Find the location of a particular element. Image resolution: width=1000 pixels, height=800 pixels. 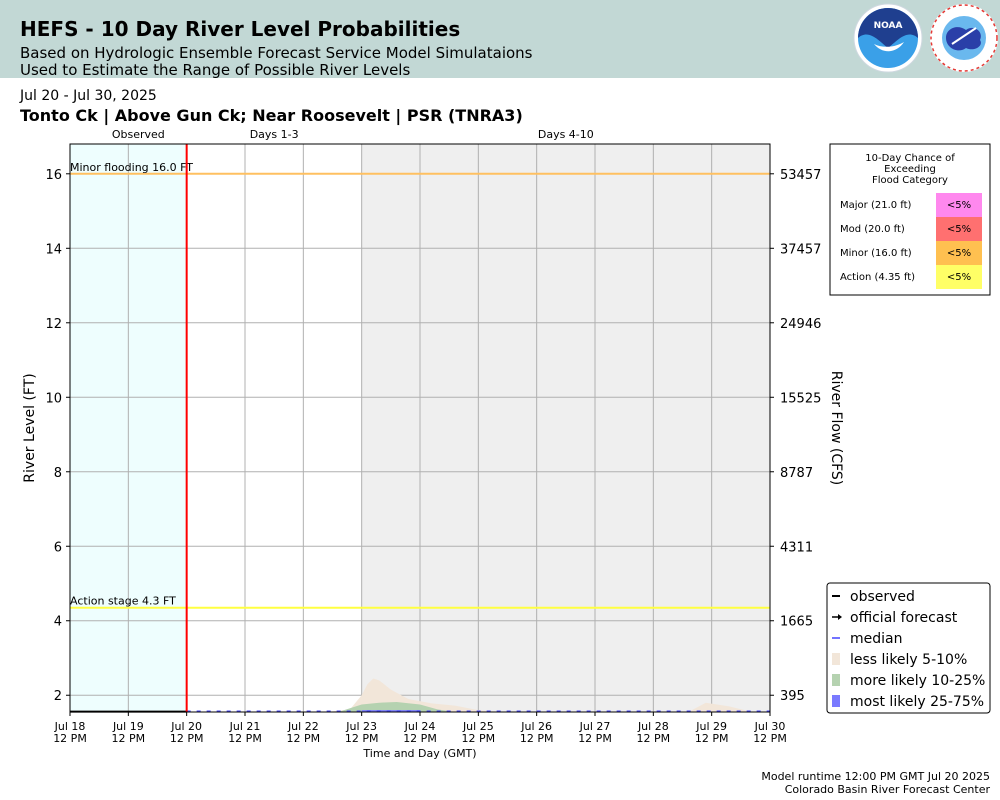

legend-label: median is located at coordinates (876, 639).